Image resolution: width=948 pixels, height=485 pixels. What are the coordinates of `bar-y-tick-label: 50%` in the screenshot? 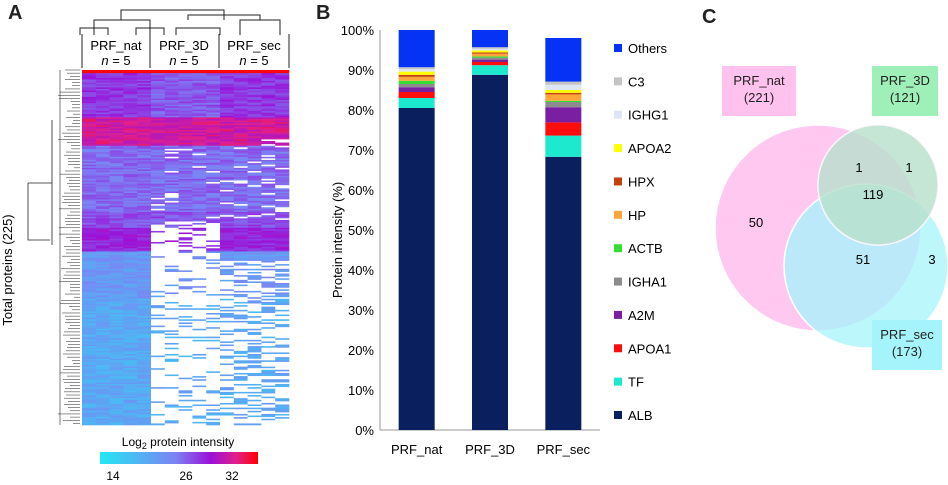 It's located at (361, 230).